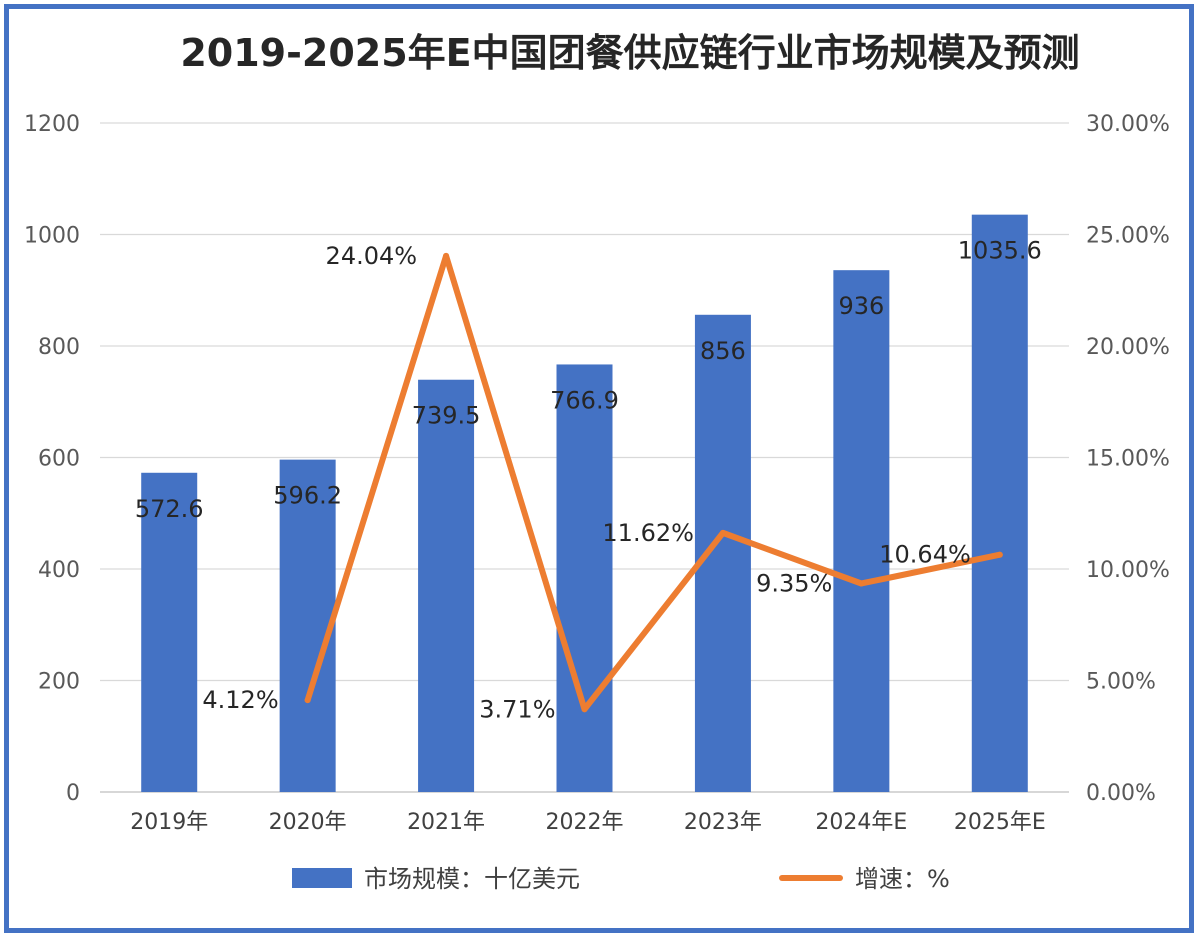 Image resolution: width=1197 pixels, height=937 pixels. I want to click on left-tick-label: 200, so click(59, 682).